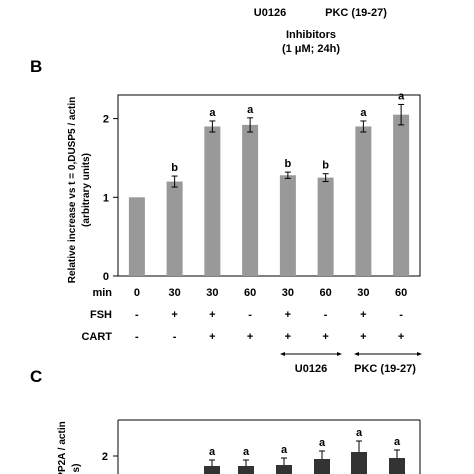  What do you see at coordinates (311, 35) in the screenshot?
I see `top-inhibitors-label: Inhibitors` at bounding box center [311, 35].